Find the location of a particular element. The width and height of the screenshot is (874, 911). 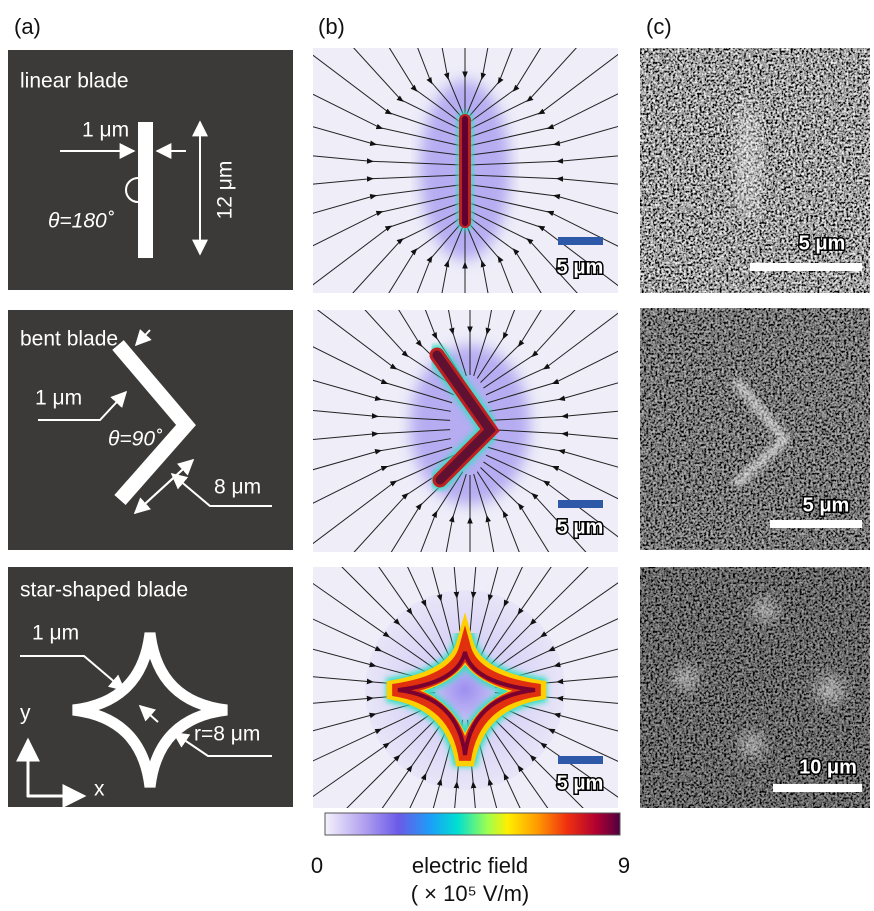

colorbar is located at coordinates (472, 824).